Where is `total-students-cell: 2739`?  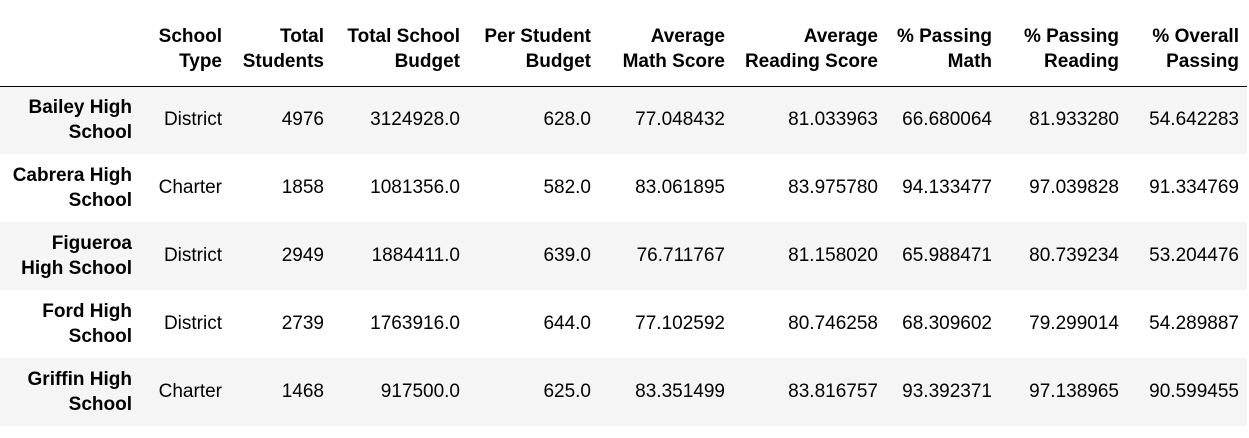
total-students-cell: 2739 is located at coordinates (302, 323).